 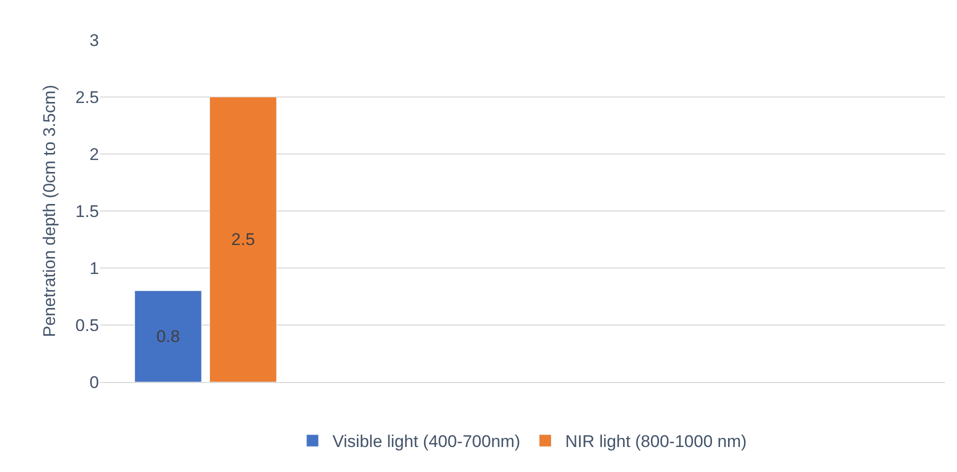 What do you see at coordinates (94, 382) in the screenshot?
I see `y-tick-label: 0` at bounding box center [94, 382].